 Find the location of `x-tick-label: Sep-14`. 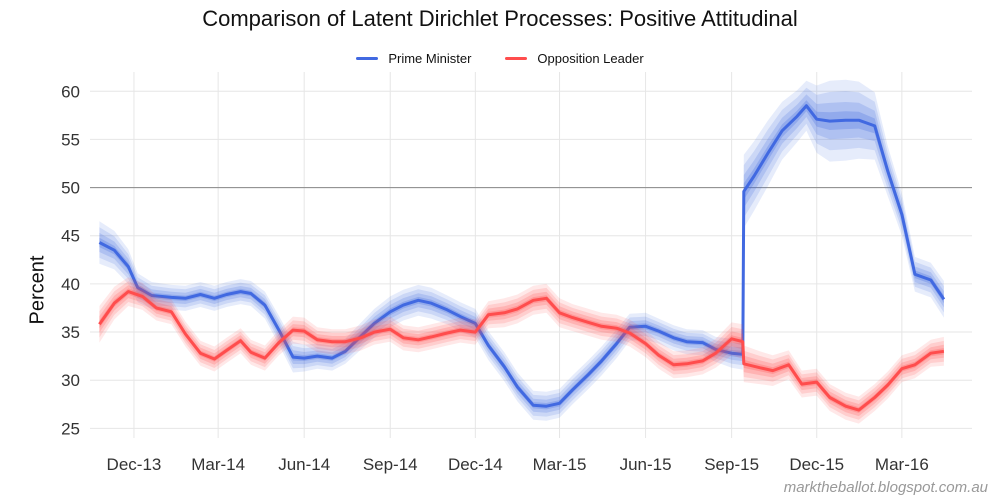

x-tick-label: Sep-14 is located at coordinates (390, 464).